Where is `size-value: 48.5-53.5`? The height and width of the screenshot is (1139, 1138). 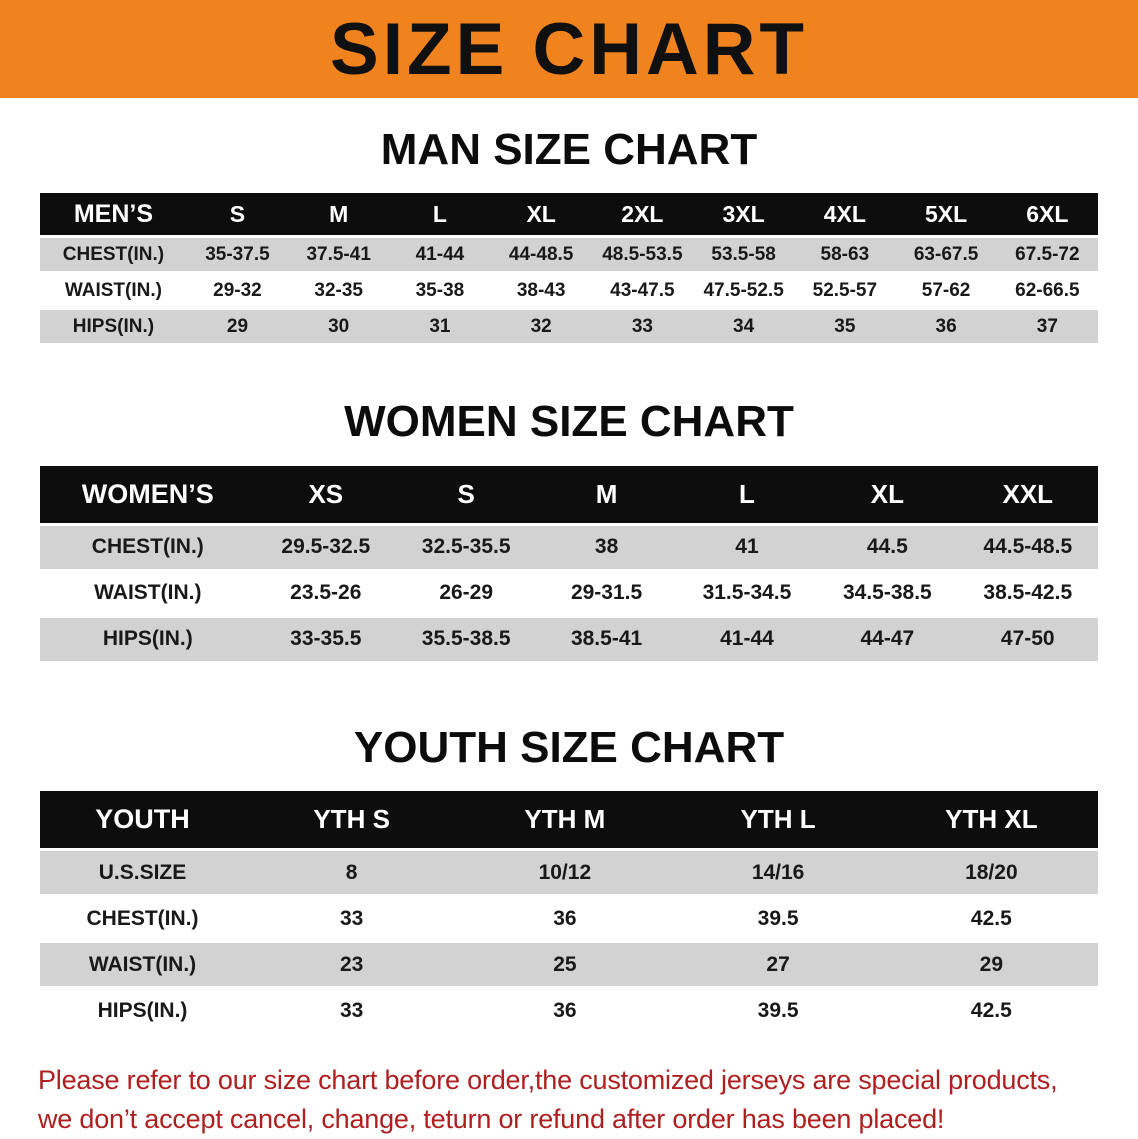
size-value: 48.5-53.5 is located at coordinates (642, 255).